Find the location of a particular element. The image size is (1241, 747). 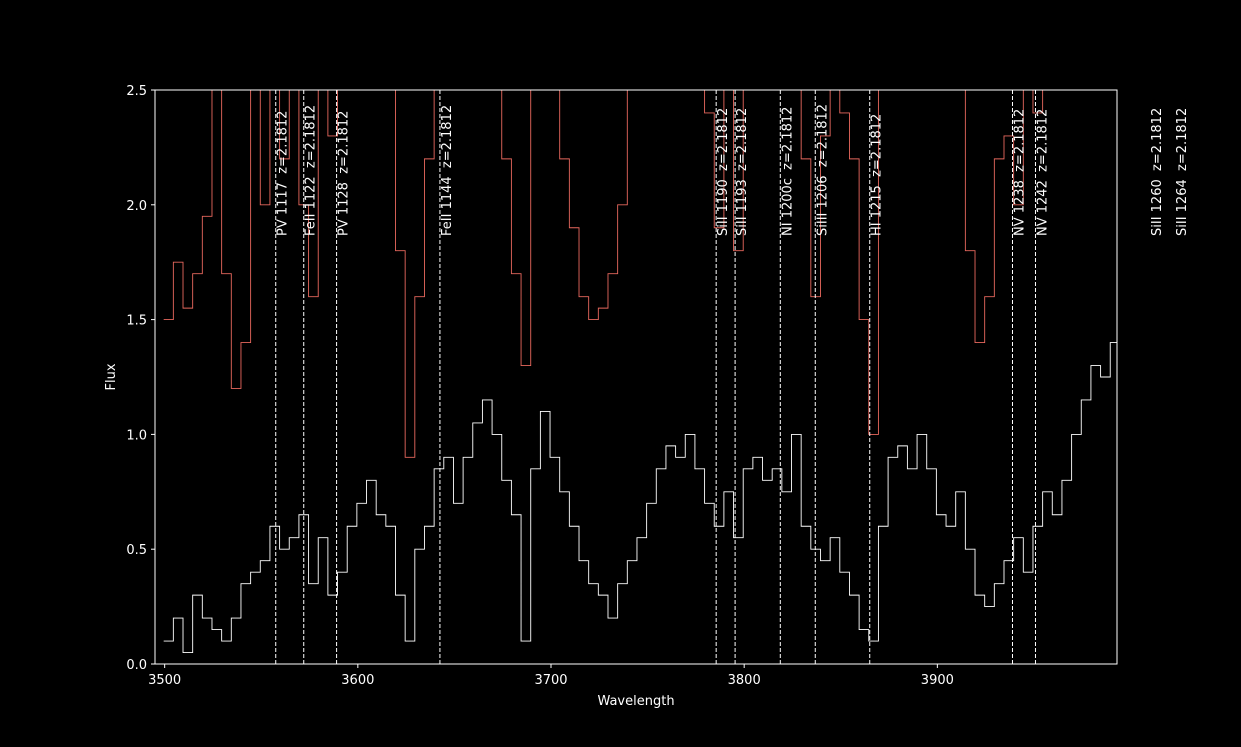

line-label: SiIII 1206 z=2.1812 is located at coordinates (822, 170).